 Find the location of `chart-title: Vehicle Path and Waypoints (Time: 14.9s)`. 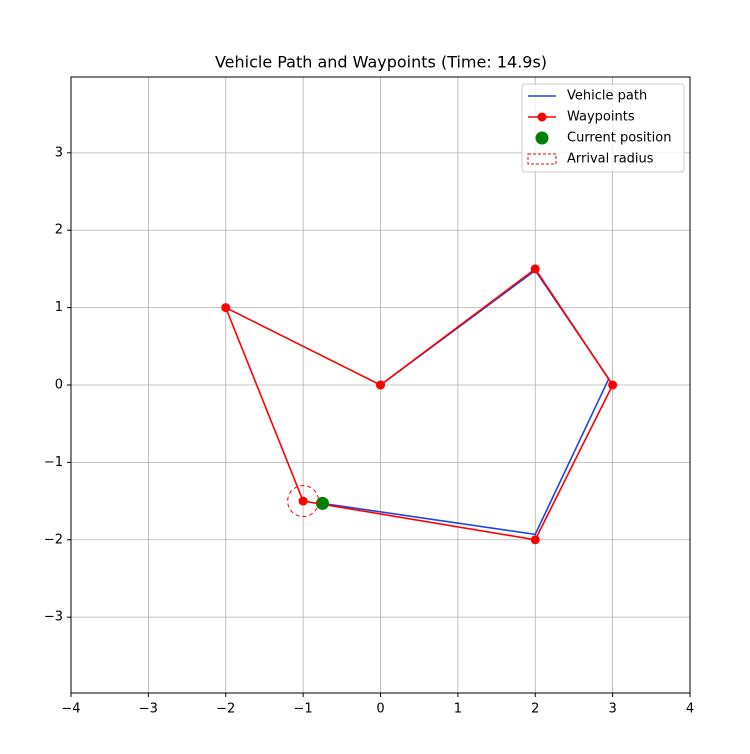

chart-title: Vehicle Path and Waypoints (Time: 14.9s) is located at coordinates (381, 62).